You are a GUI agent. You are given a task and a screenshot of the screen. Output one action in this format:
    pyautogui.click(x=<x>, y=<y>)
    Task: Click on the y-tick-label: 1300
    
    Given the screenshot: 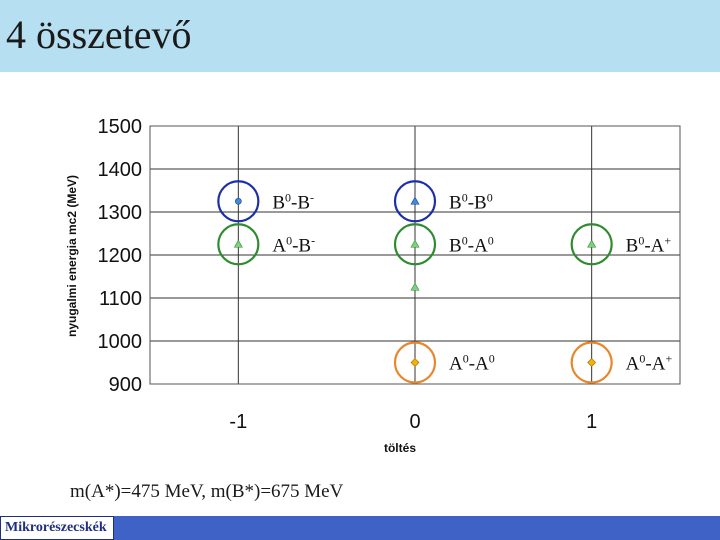 What is the action you would take?
    pyautogui.click(x=120, y=213)
    